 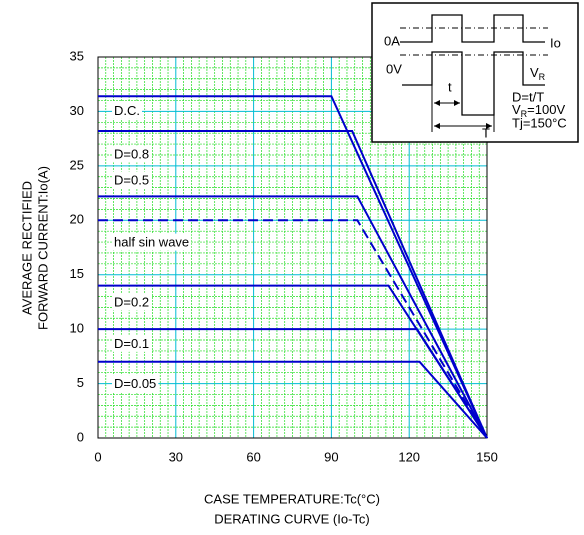 I want to click on current-wave, so click(x=472, y=28).